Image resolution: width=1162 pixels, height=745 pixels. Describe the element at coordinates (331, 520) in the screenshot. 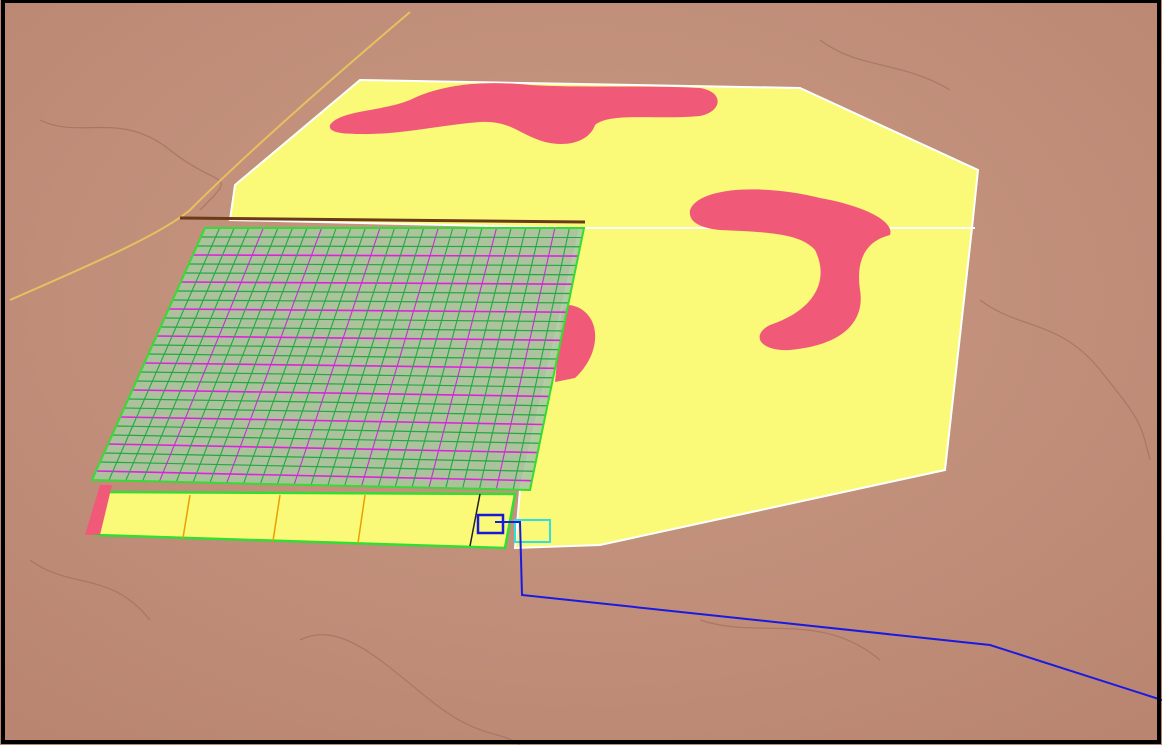

I see `block-dividers` at that location.